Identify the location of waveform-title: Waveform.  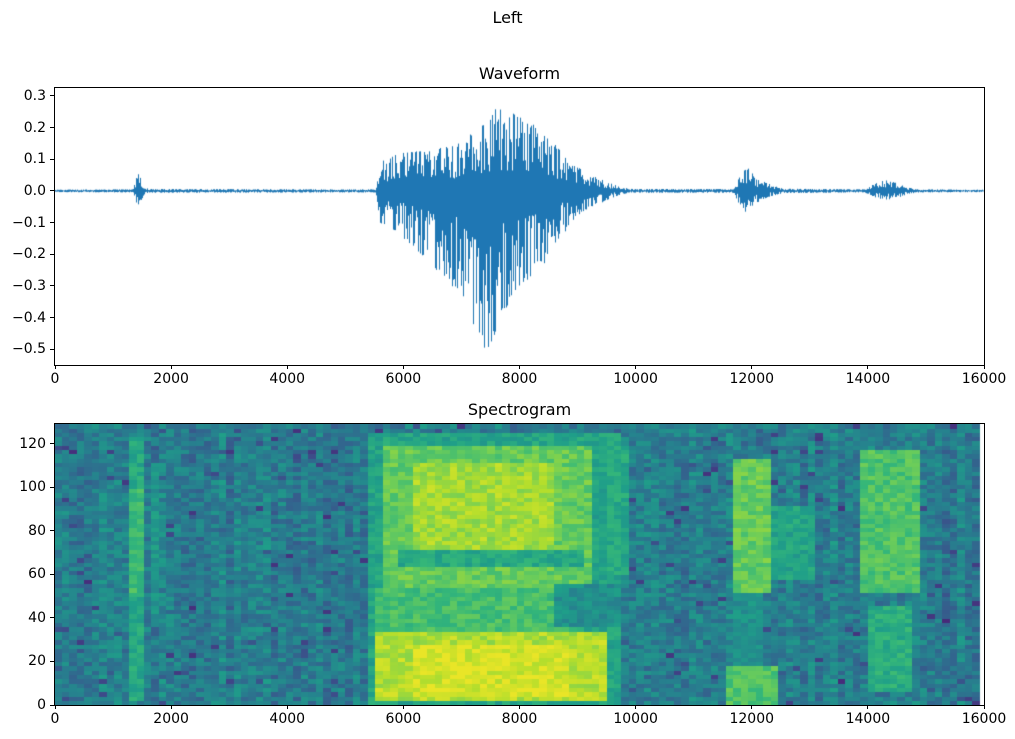
(519, 73).